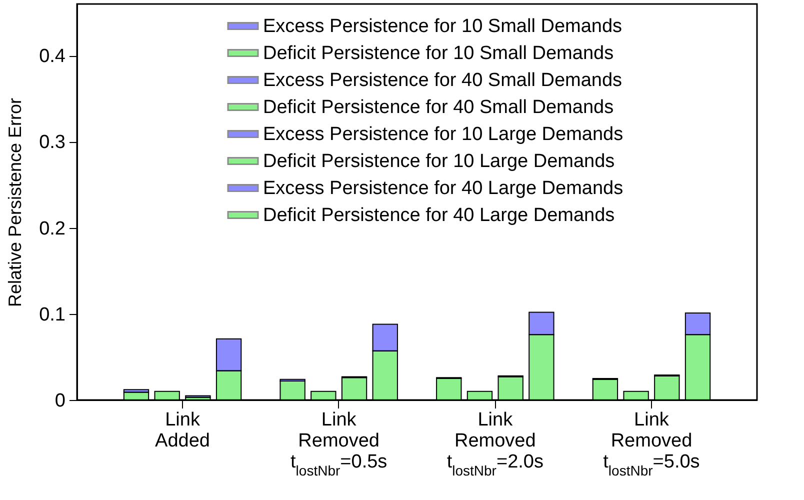 This screenshot has width=804, height=500. Describe the element at coordinates (339, 444) in the screenshot. I see `x-tick-label: Link Removed t$_{lostNbr}$=0.5s` at that location.